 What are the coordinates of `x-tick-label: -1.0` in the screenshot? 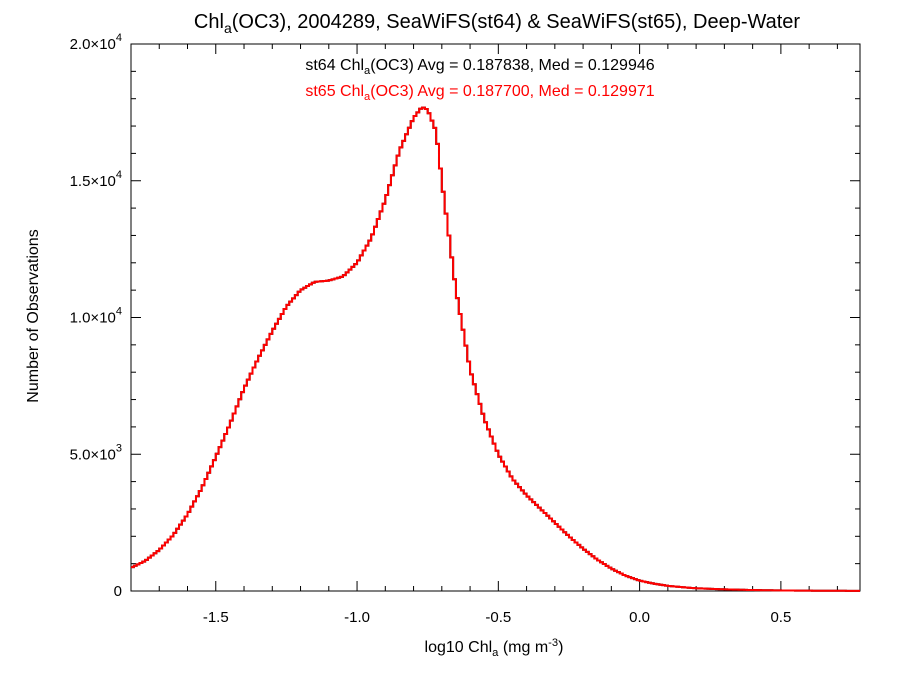 It's located at (357, 617).